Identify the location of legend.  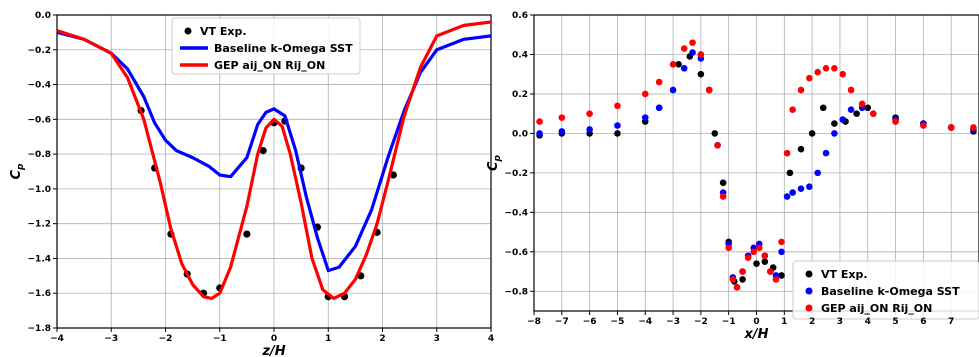
(885, 290).